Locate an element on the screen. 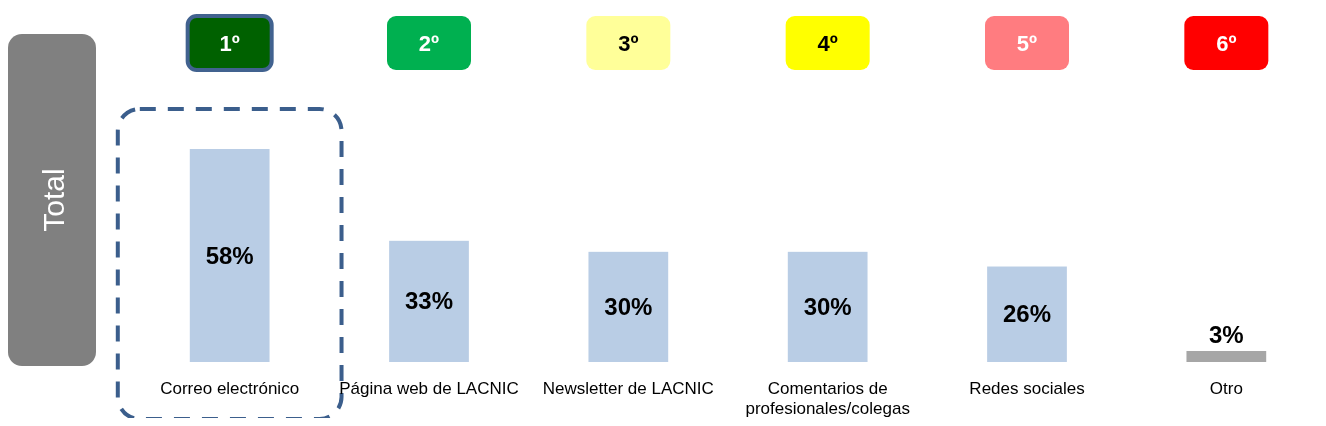 Image resolution: width=1326 pixels, height=426 pixels. text: 6º is located at coordinates (1226, 43).